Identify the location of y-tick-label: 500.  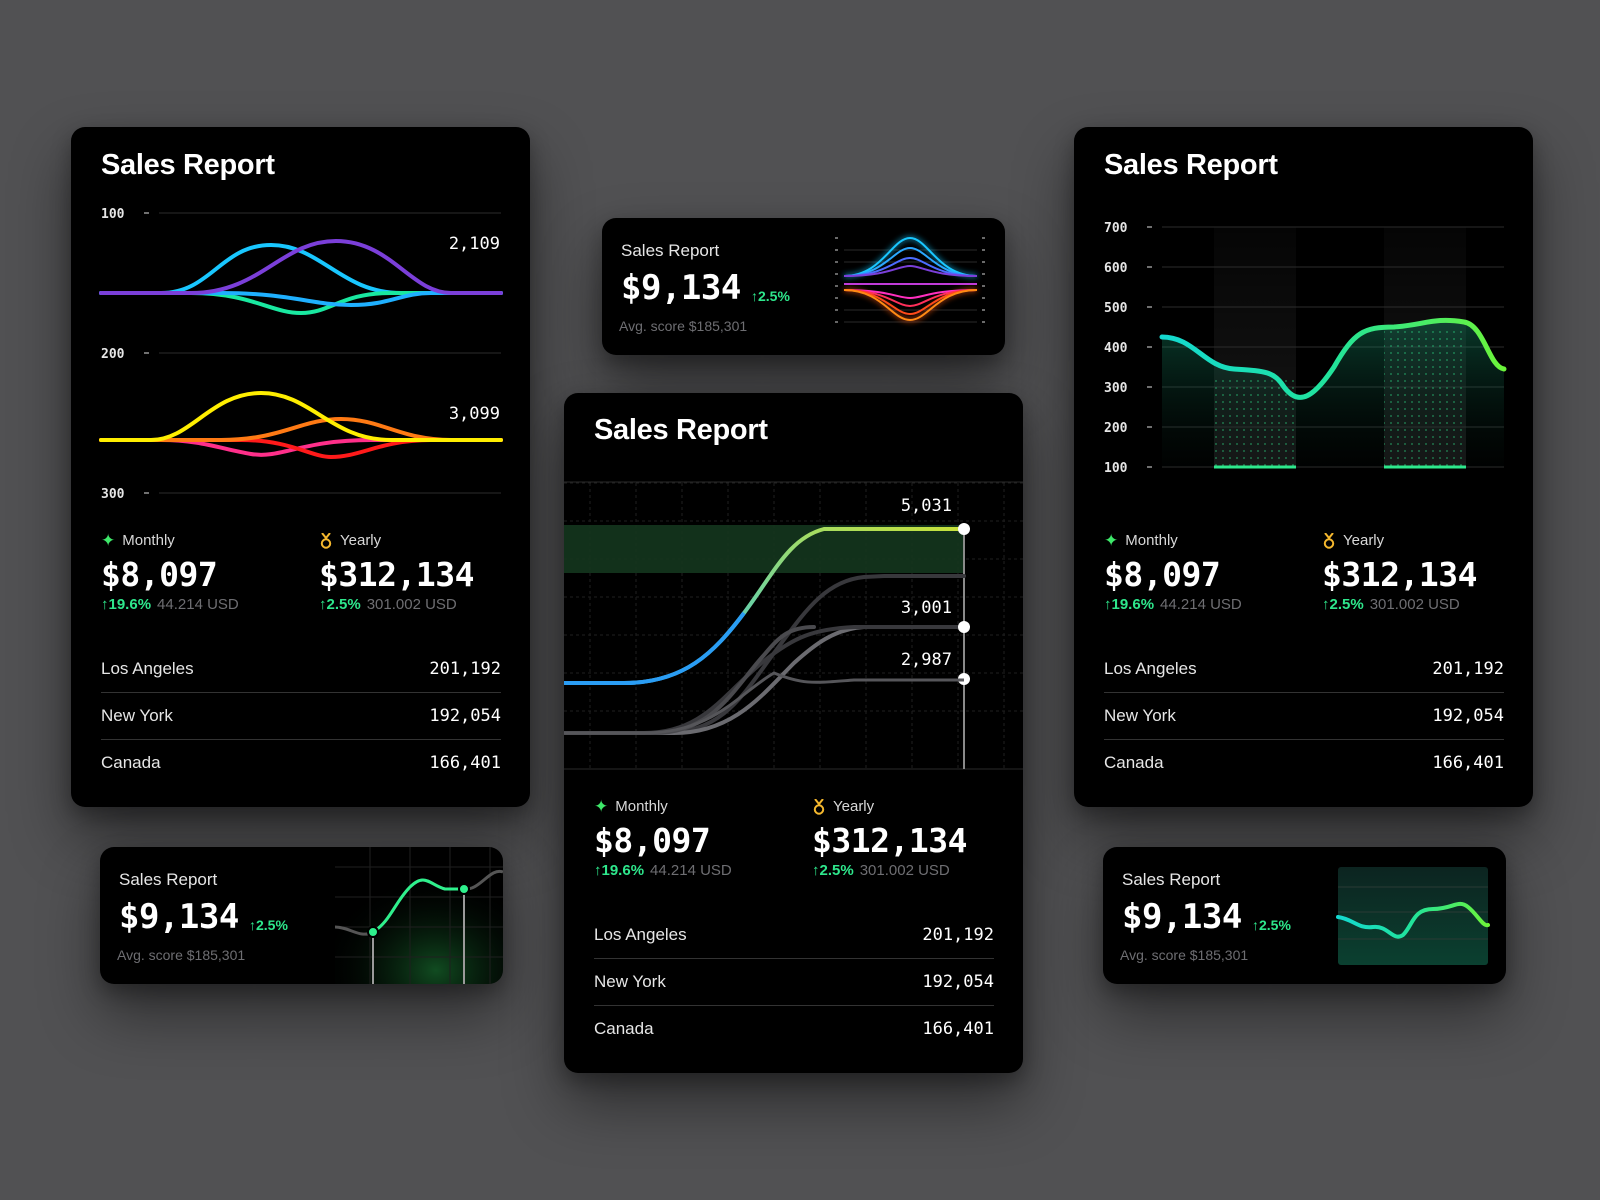
(1116, 308).